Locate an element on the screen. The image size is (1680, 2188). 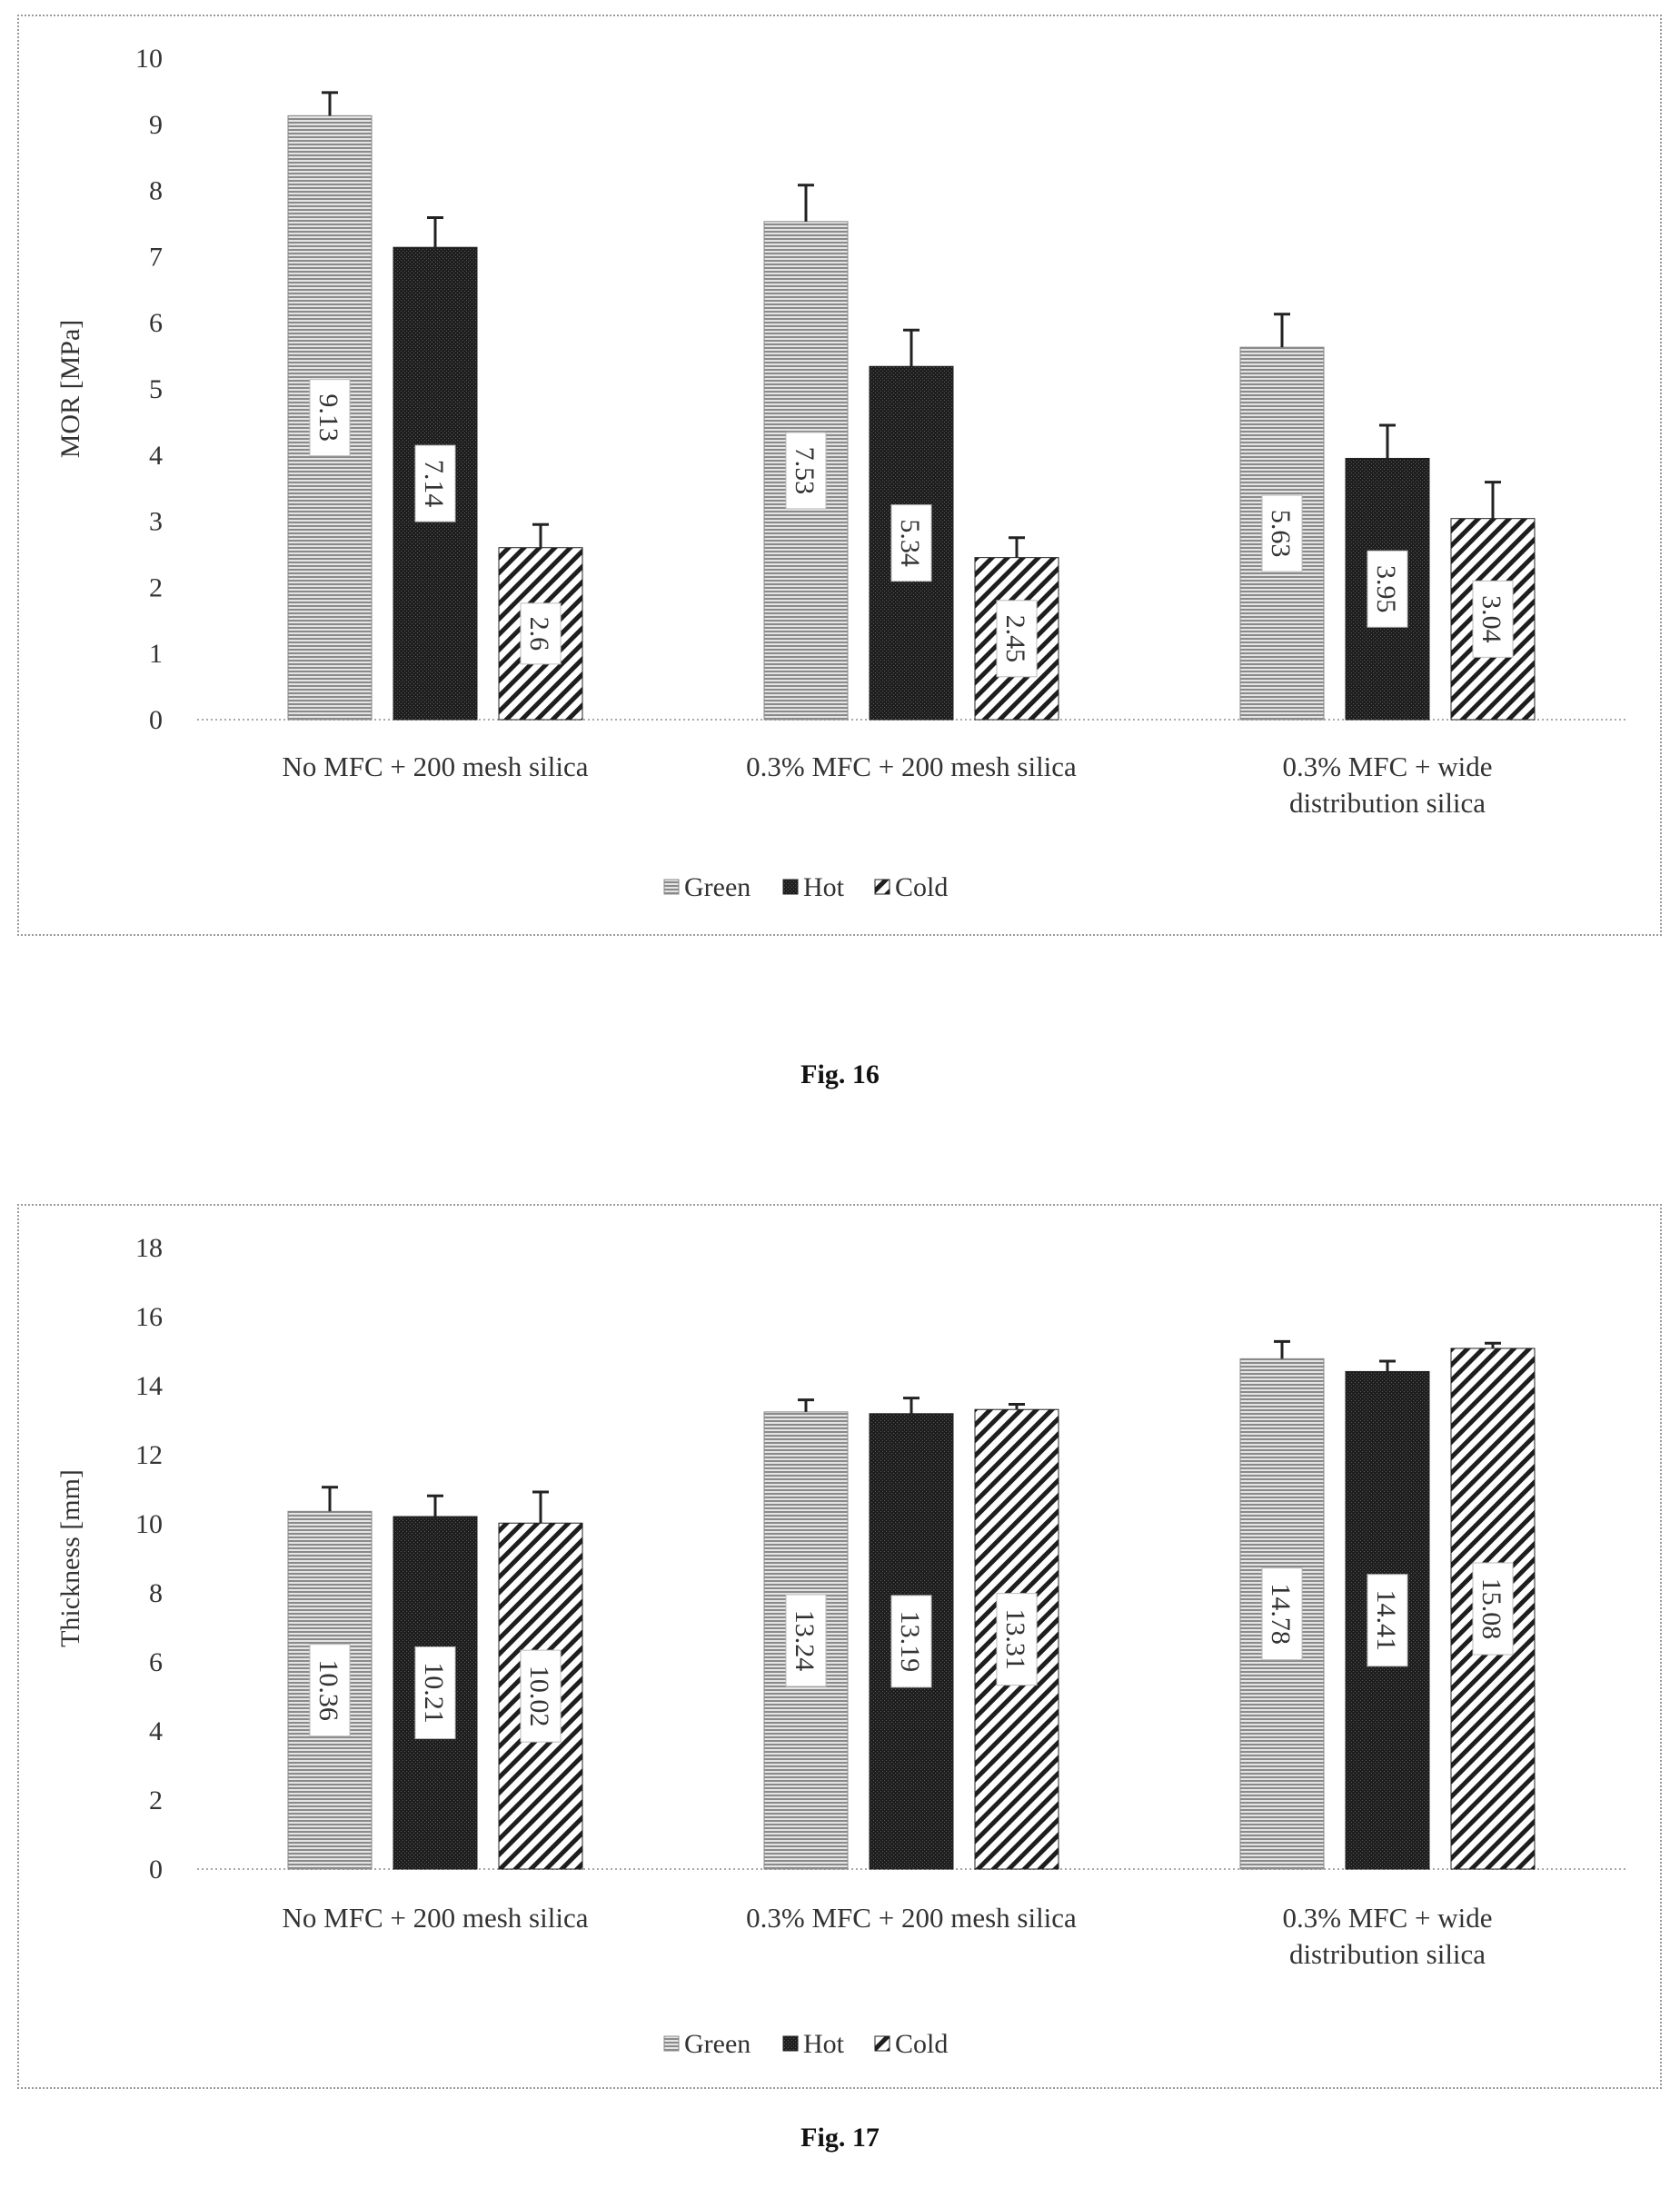
data-label: 13.19 is located at coordinates (910, 1642).